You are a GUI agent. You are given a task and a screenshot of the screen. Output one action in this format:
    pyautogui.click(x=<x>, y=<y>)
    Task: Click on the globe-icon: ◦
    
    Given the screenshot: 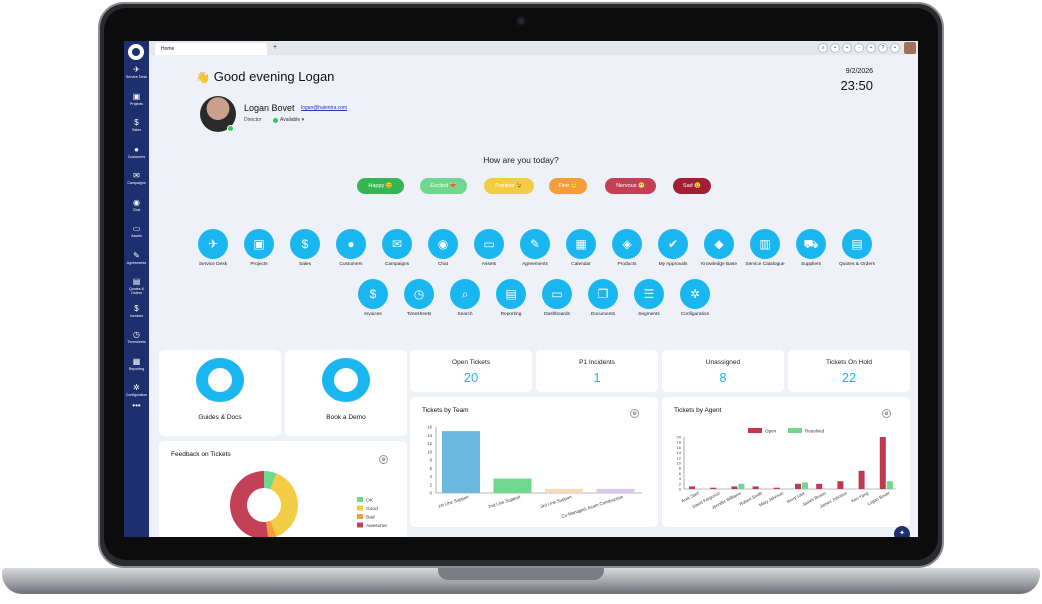 What is the action you would take?
    pyautogui.click(x=859, y=48)
    